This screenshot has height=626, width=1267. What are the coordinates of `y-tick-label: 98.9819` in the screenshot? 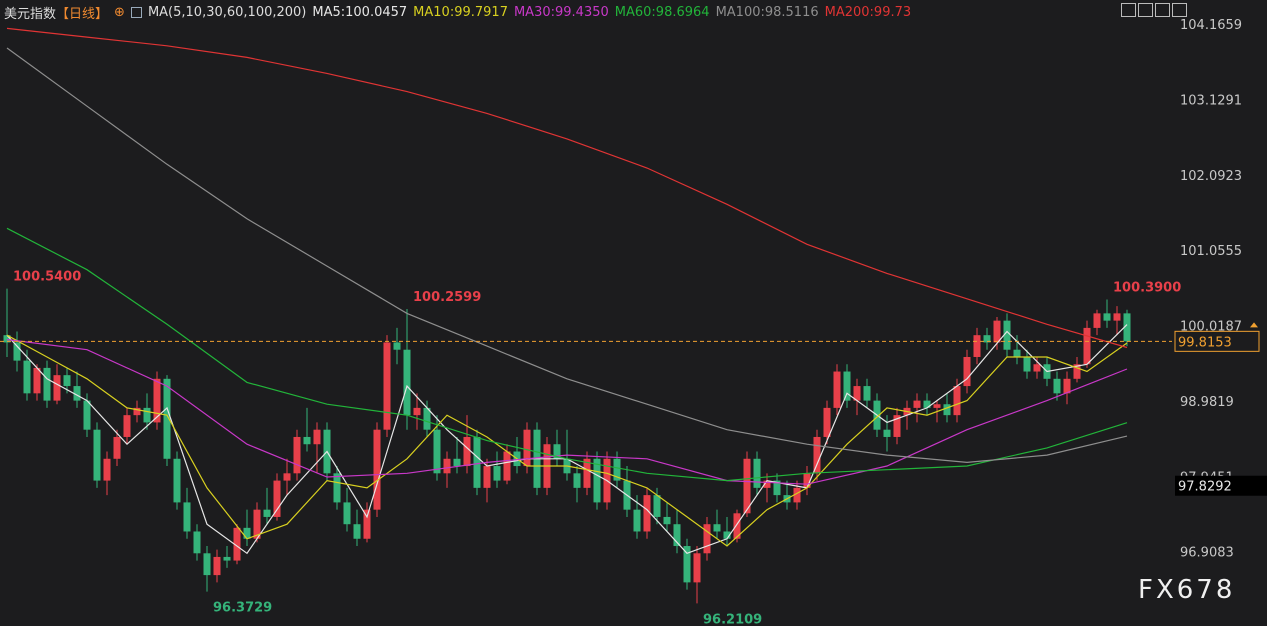 It's located at (1207, 402).